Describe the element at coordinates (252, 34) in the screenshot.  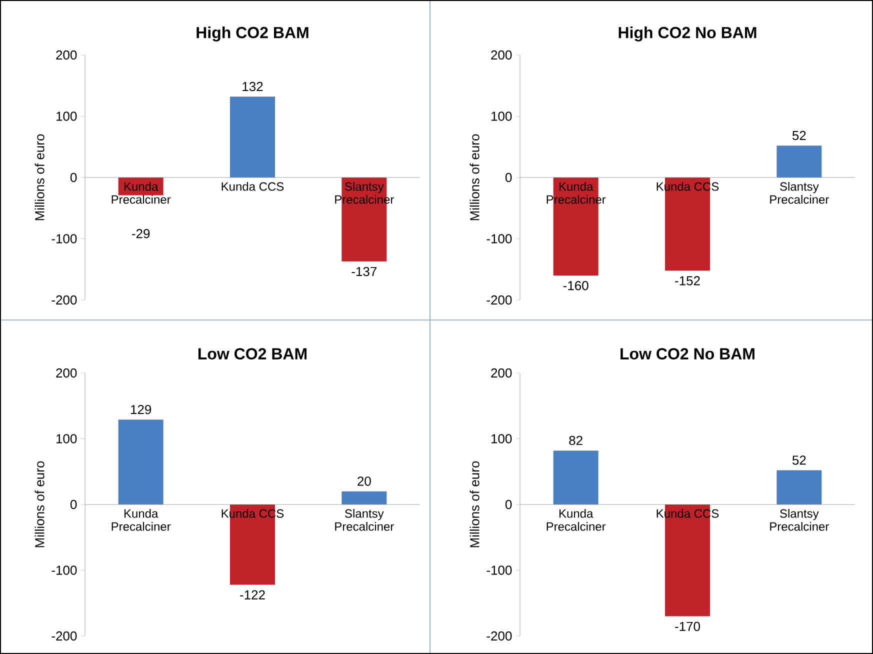
I see `chart-title: High CO2 BAM` at that location.